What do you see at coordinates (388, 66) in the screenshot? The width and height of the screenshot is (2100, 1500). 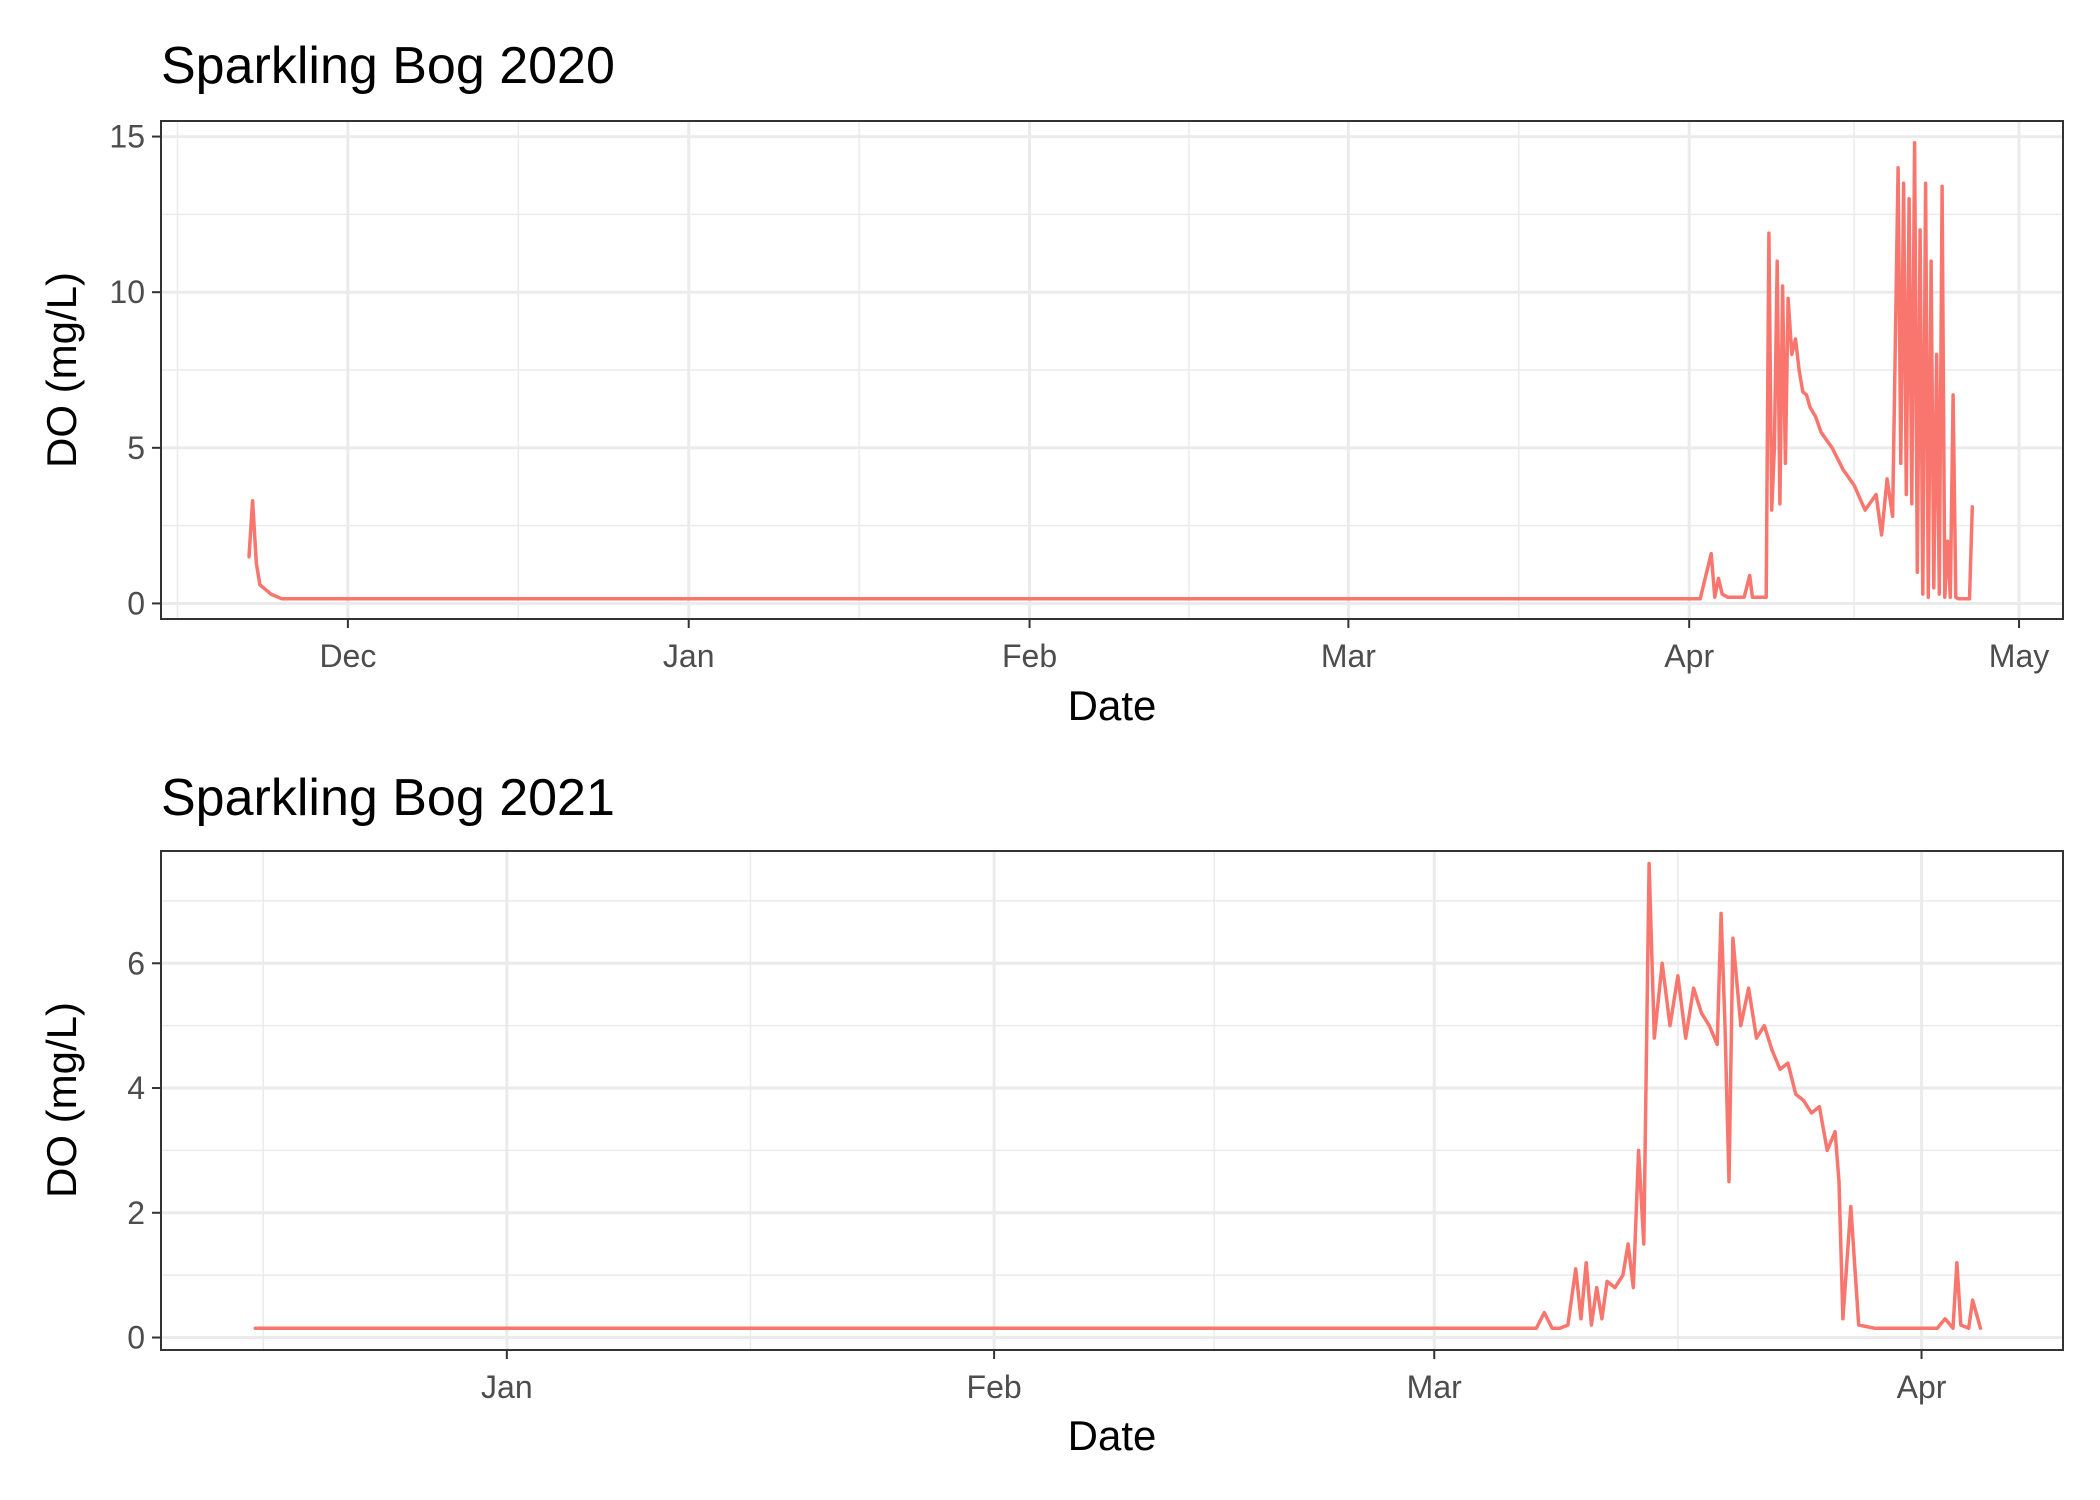 I see `chart-title: Sparkling Bog 2020` at bounding box center [388, 66].